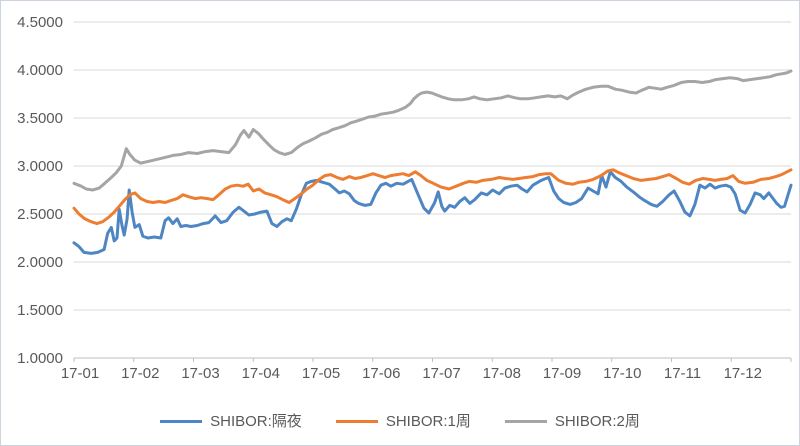  What do you see at coordinates (140, 373) in the screenshot?
I see `x-axis-tick-label: 17-02` at bounding box center [140, 373].